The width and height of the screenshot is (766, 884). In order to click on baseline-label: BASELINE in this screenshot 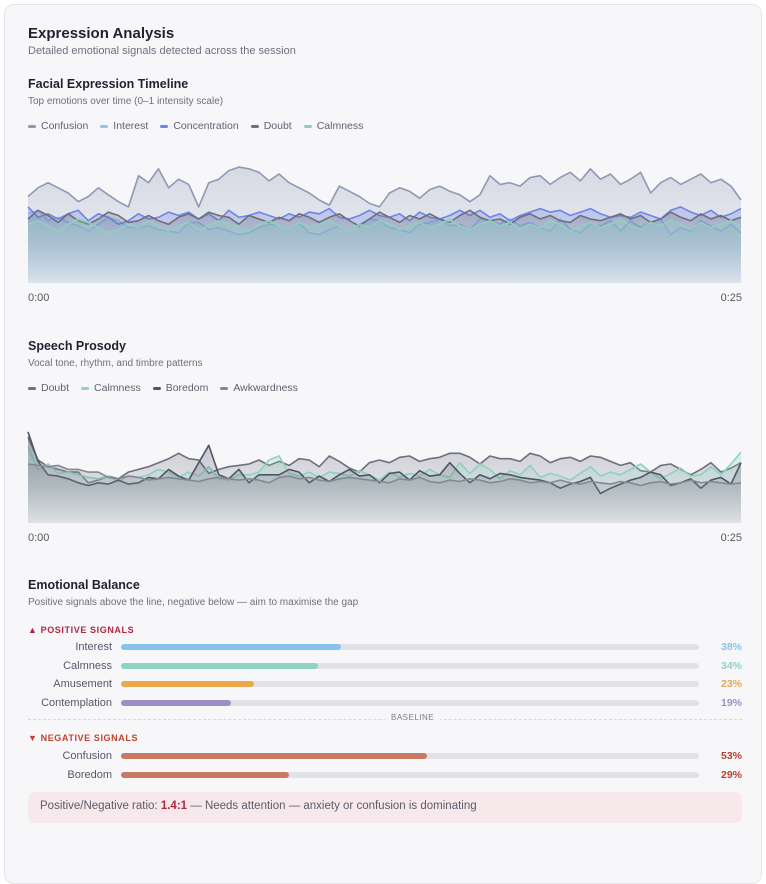, I will do `click(413, 717)`.